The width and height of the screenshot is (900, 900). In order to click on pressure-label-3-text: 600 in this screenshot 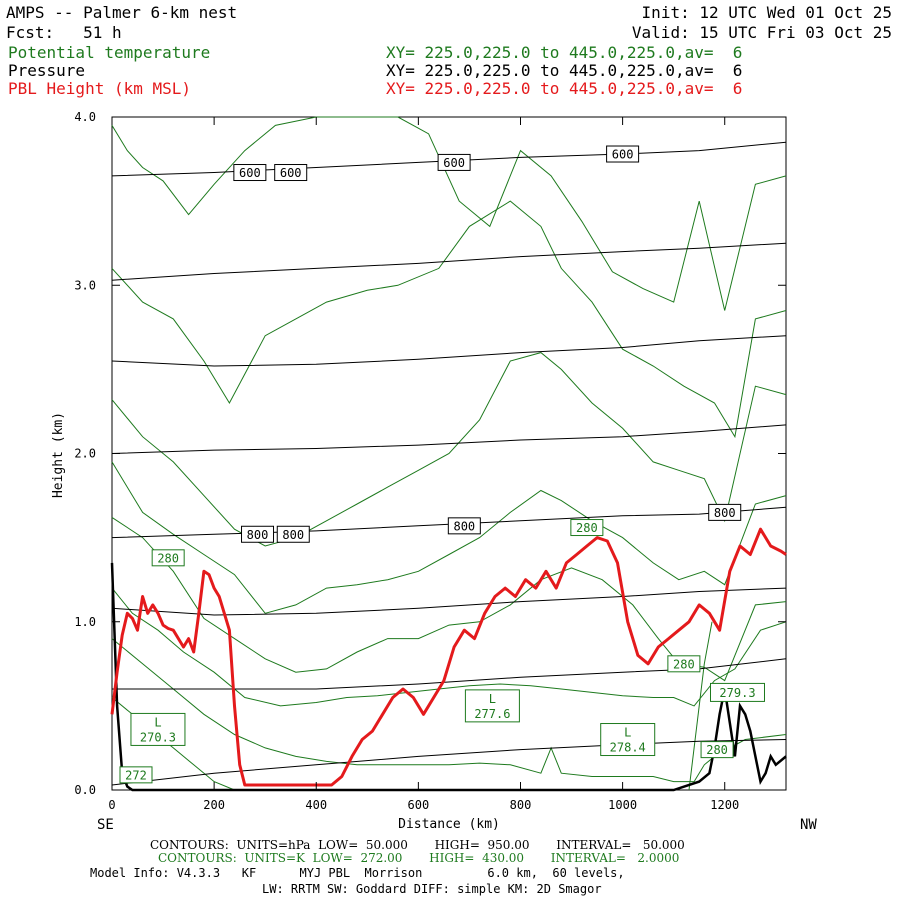, I will do `click(623, 155)`.